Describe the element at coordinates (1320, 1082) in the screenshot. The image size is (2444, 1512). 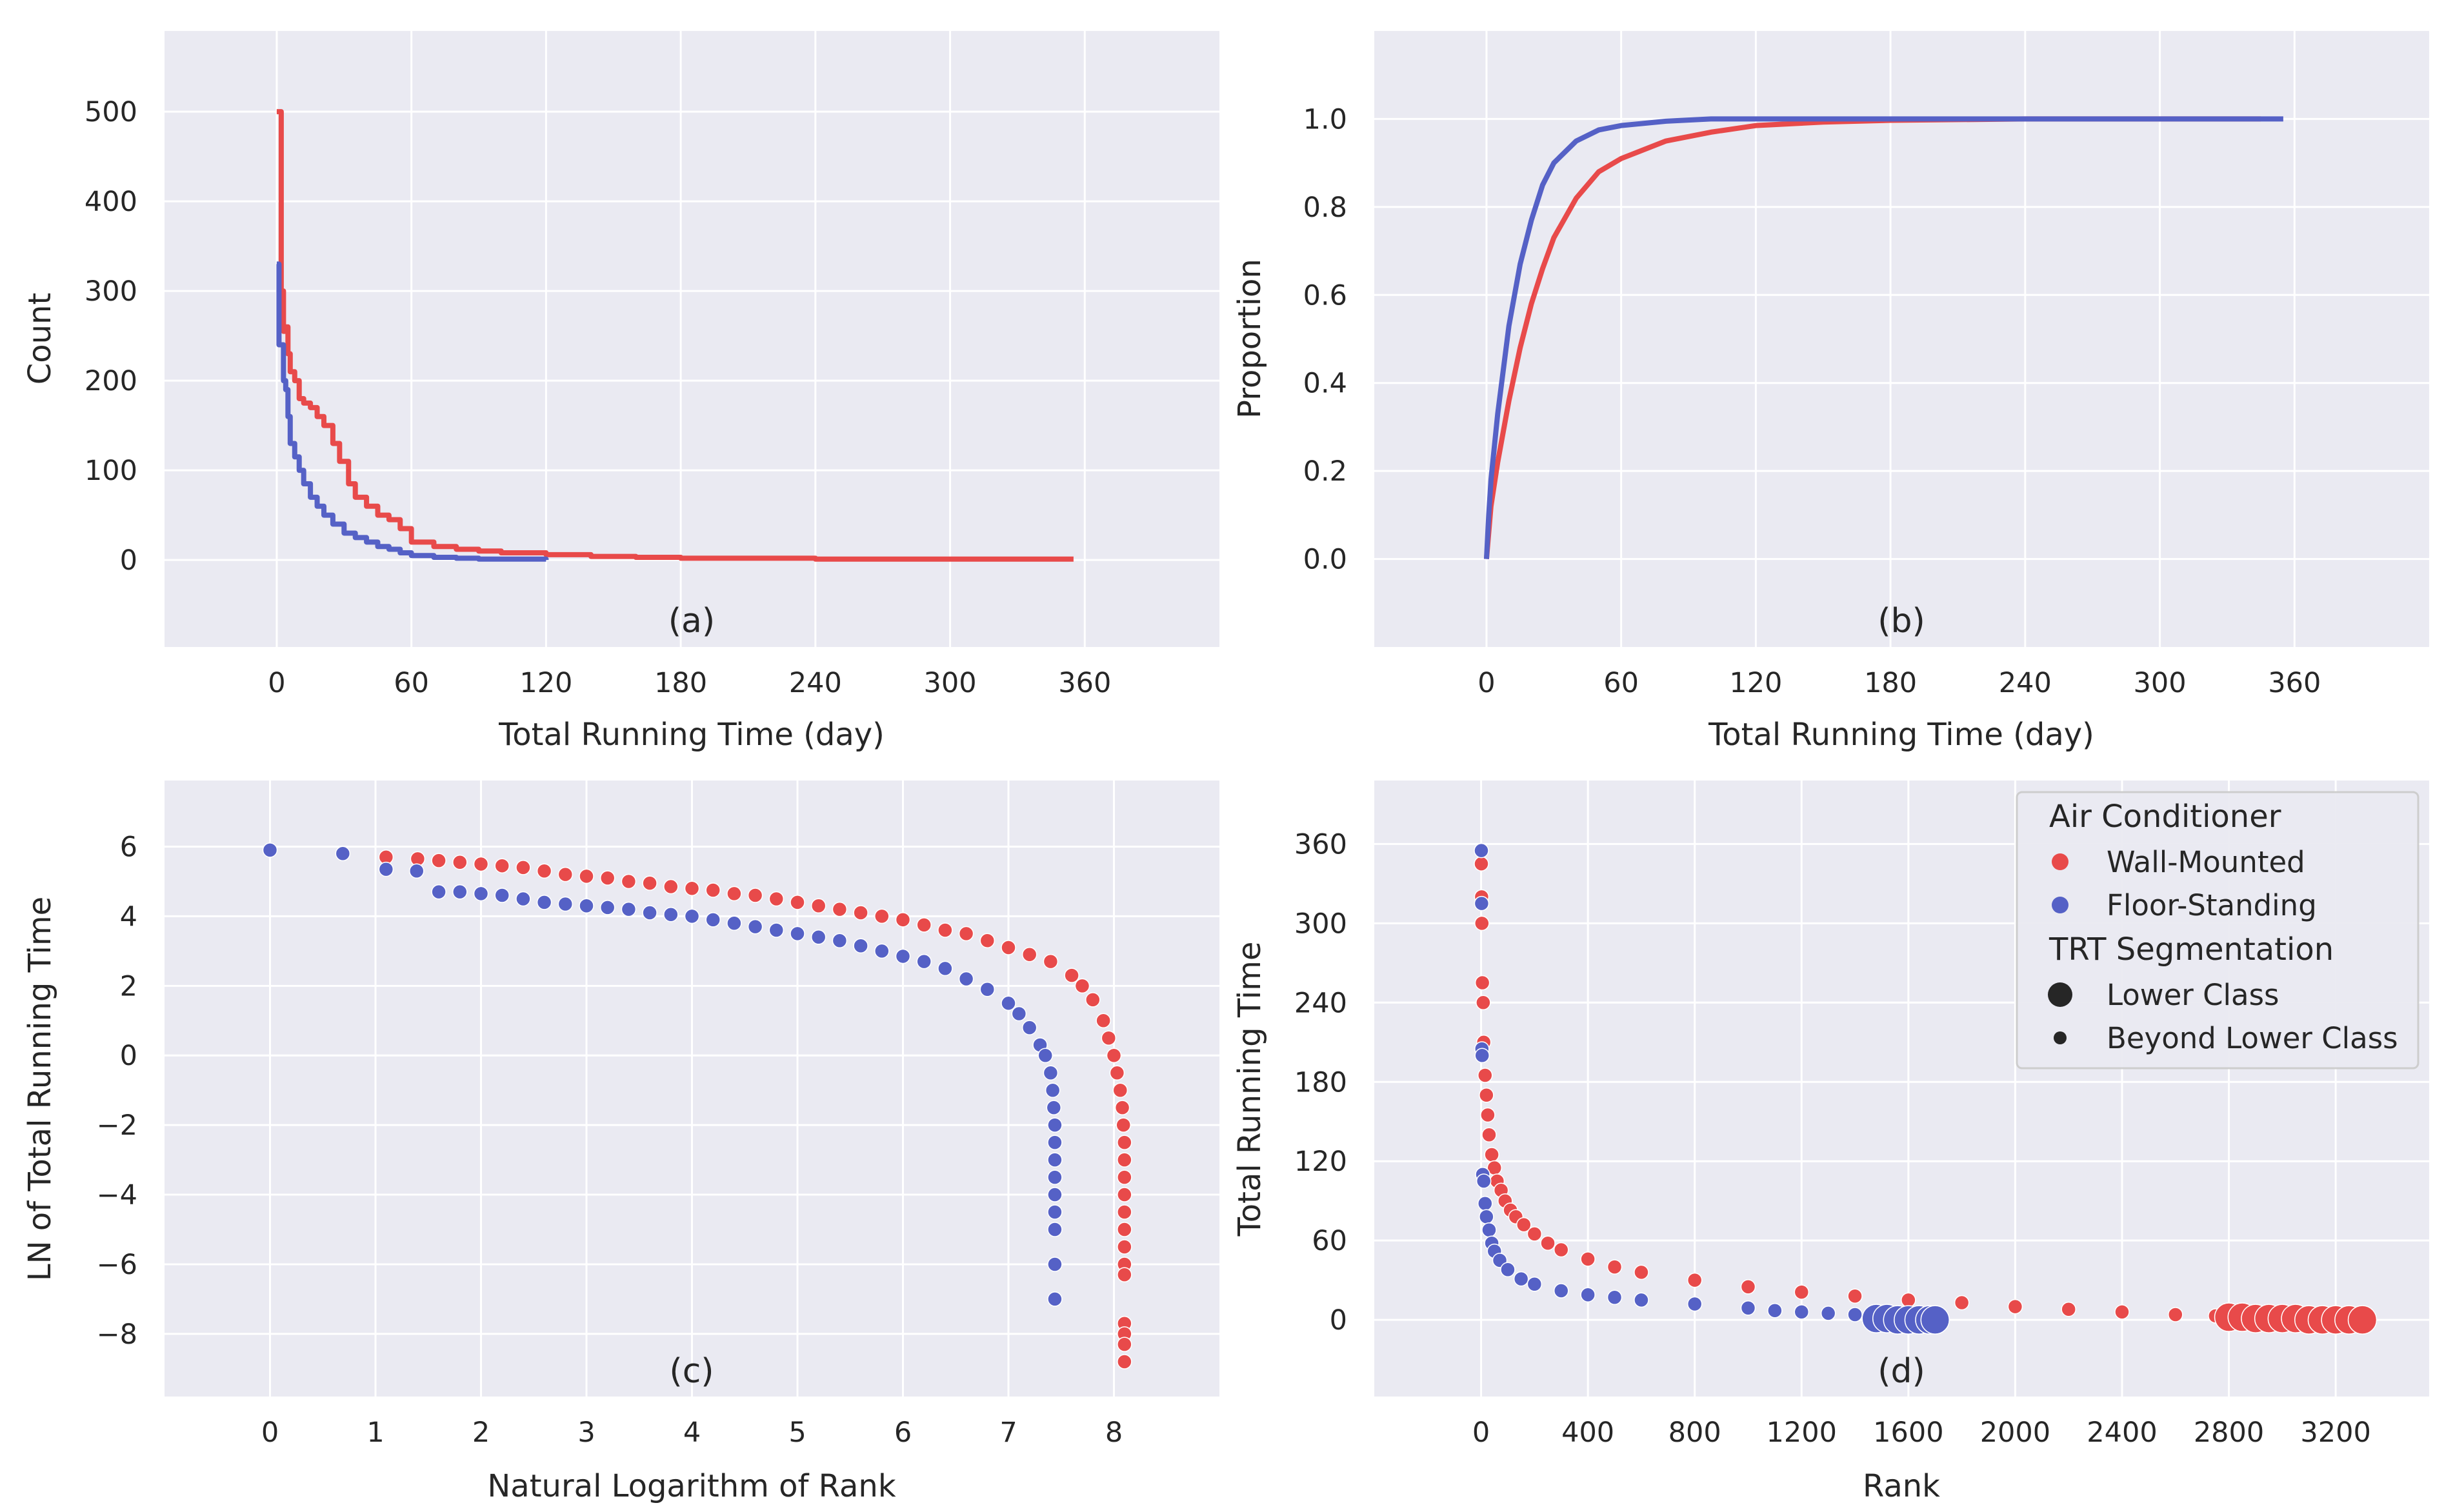
I see `y-tick-label: 180` at that location.